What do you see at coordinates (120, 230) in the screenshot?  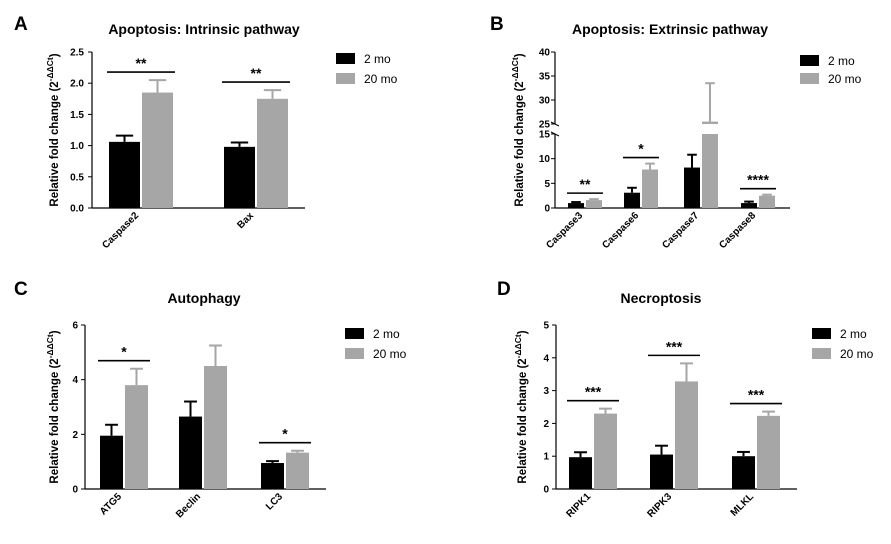 I see `category-label: Caspase2` at bounding box center [120, 230].